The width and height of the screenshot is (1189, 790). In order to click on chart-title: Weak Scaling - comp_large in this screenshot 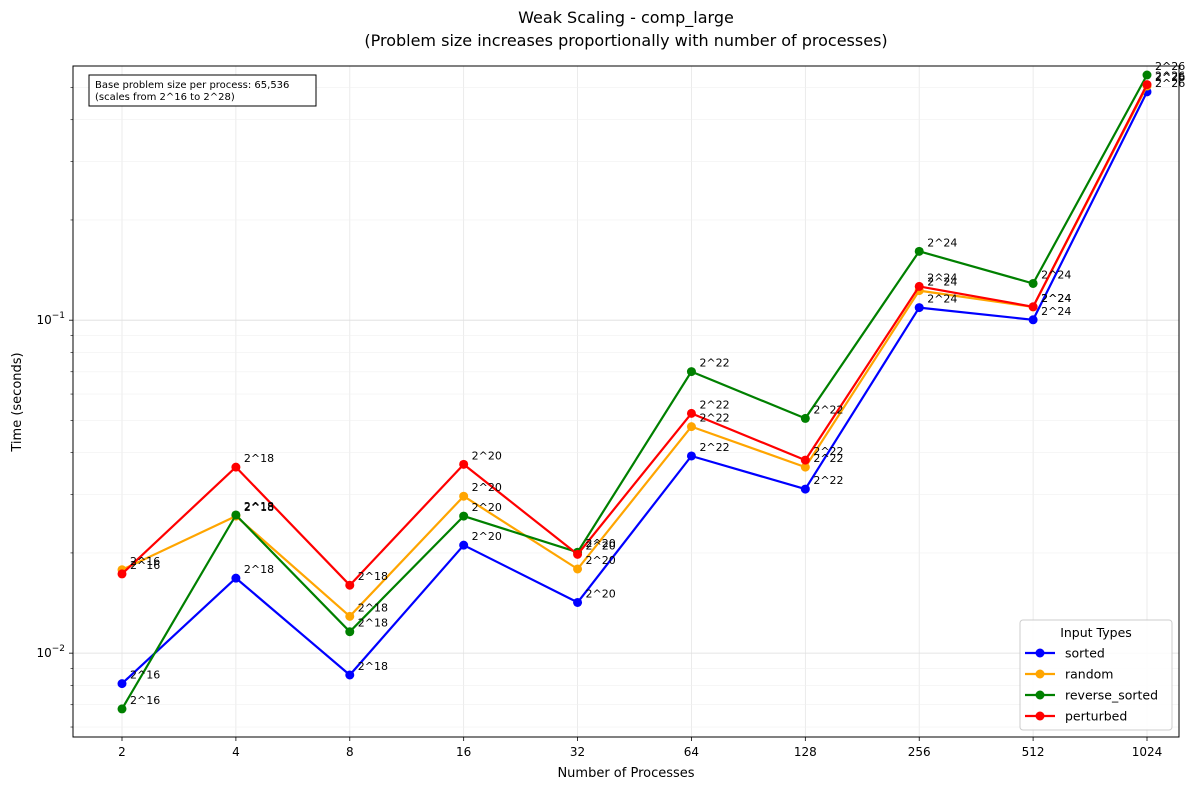, I will do `click(626, 18)`.